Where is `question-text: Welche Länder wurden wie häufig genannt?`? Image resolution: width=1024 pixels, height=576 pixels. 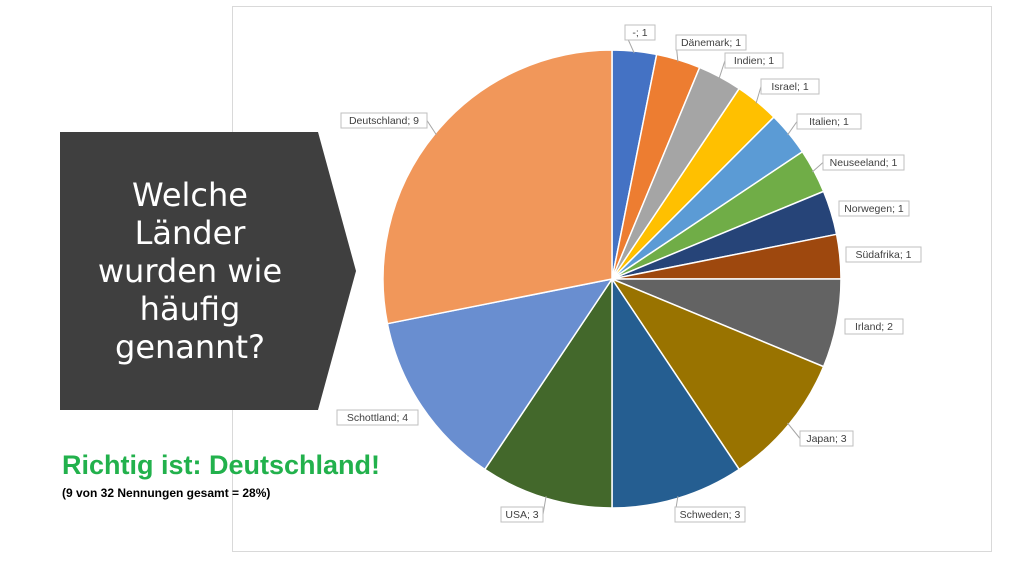 question-text: Welche Länder wurden wie häufig genannt? is located at coordinates (190, 271).